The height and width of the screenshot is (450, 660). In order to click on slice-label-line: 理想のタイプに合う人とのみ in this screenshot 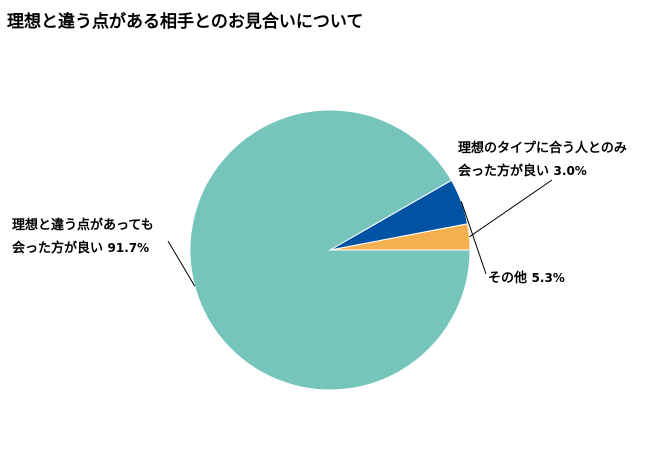, I will do `click(542, 148)`.